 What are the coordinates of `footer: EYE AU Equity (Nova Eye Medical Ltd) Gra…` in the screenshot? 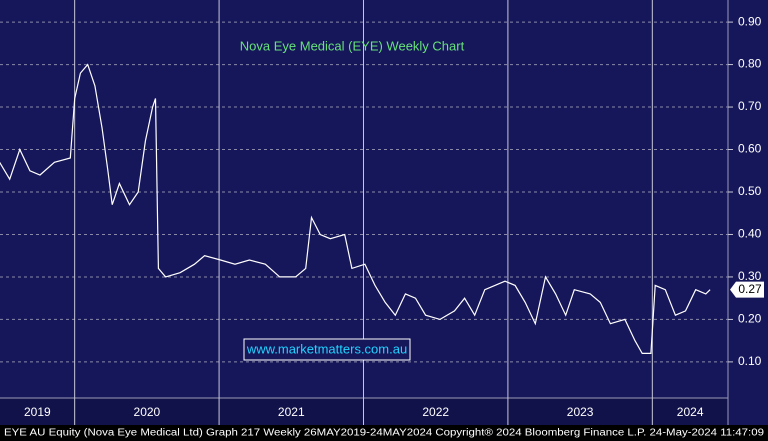 It's located at (384, 433).